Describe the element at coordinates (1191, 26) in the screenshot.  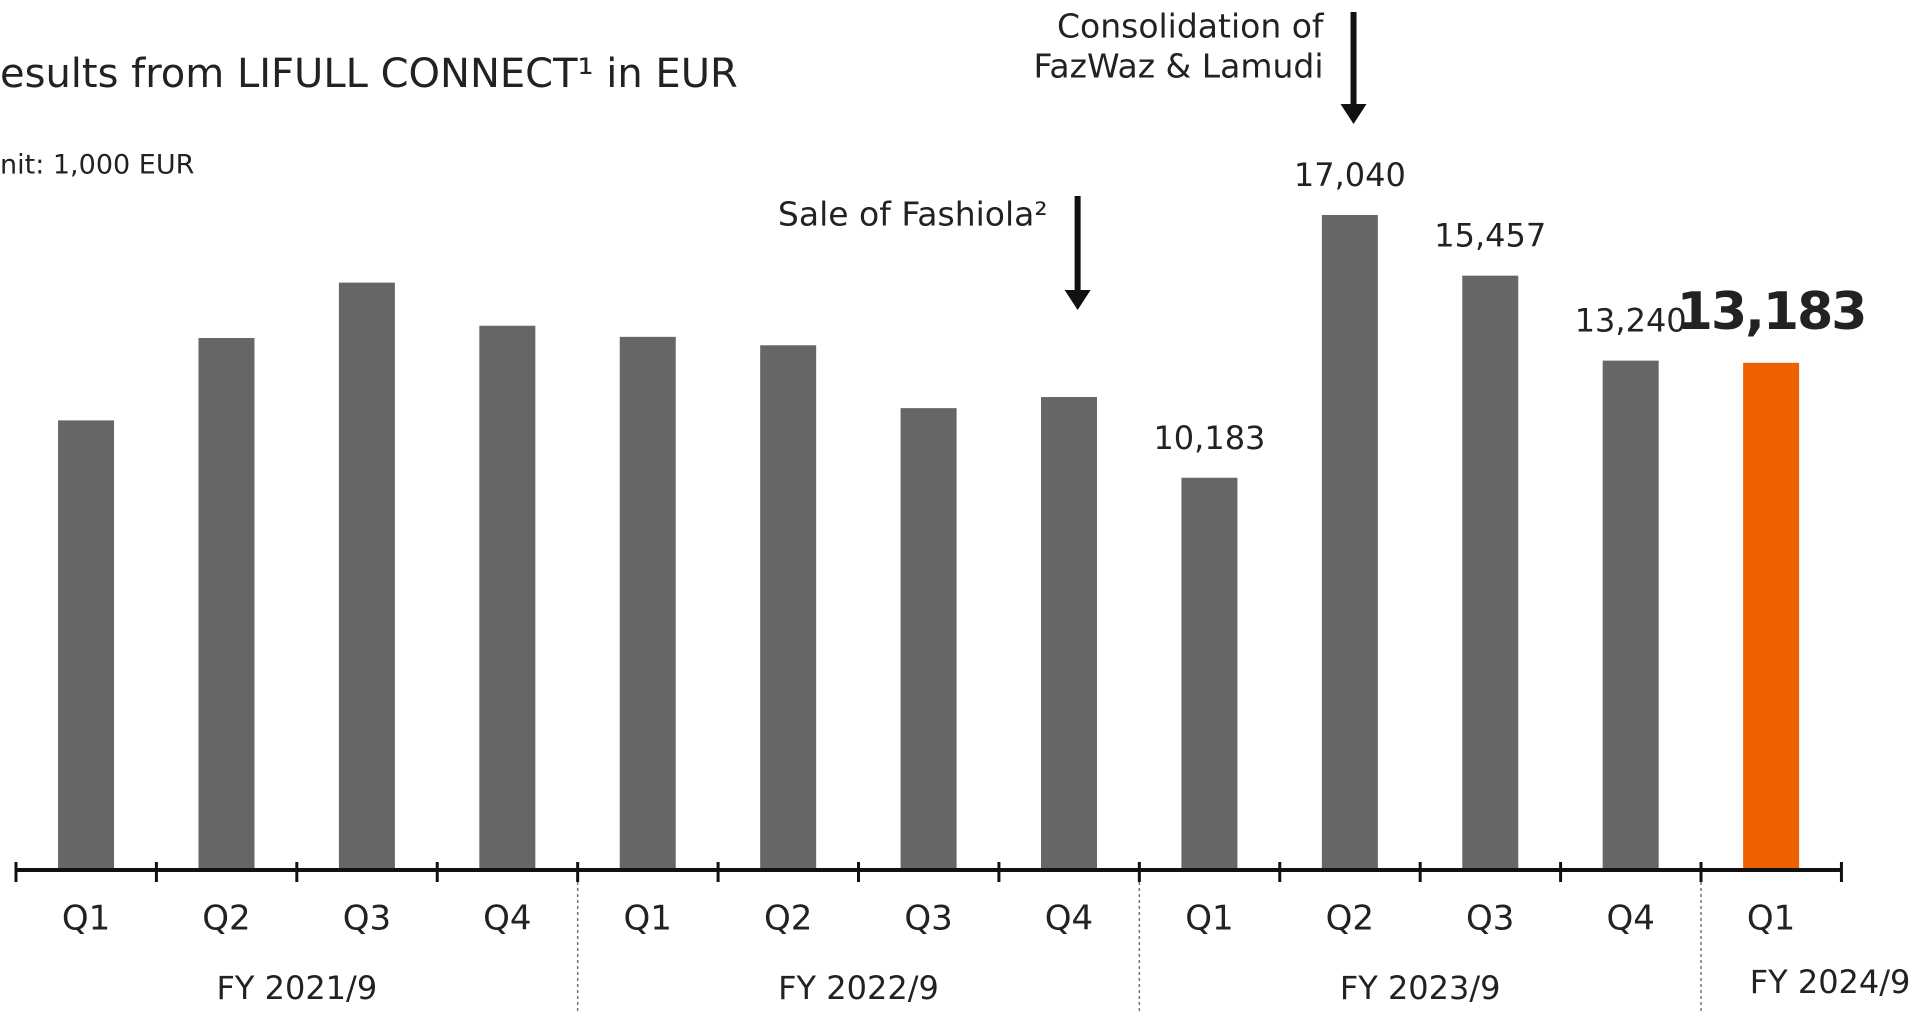
I see `annotation: Consolidation of` at that location.